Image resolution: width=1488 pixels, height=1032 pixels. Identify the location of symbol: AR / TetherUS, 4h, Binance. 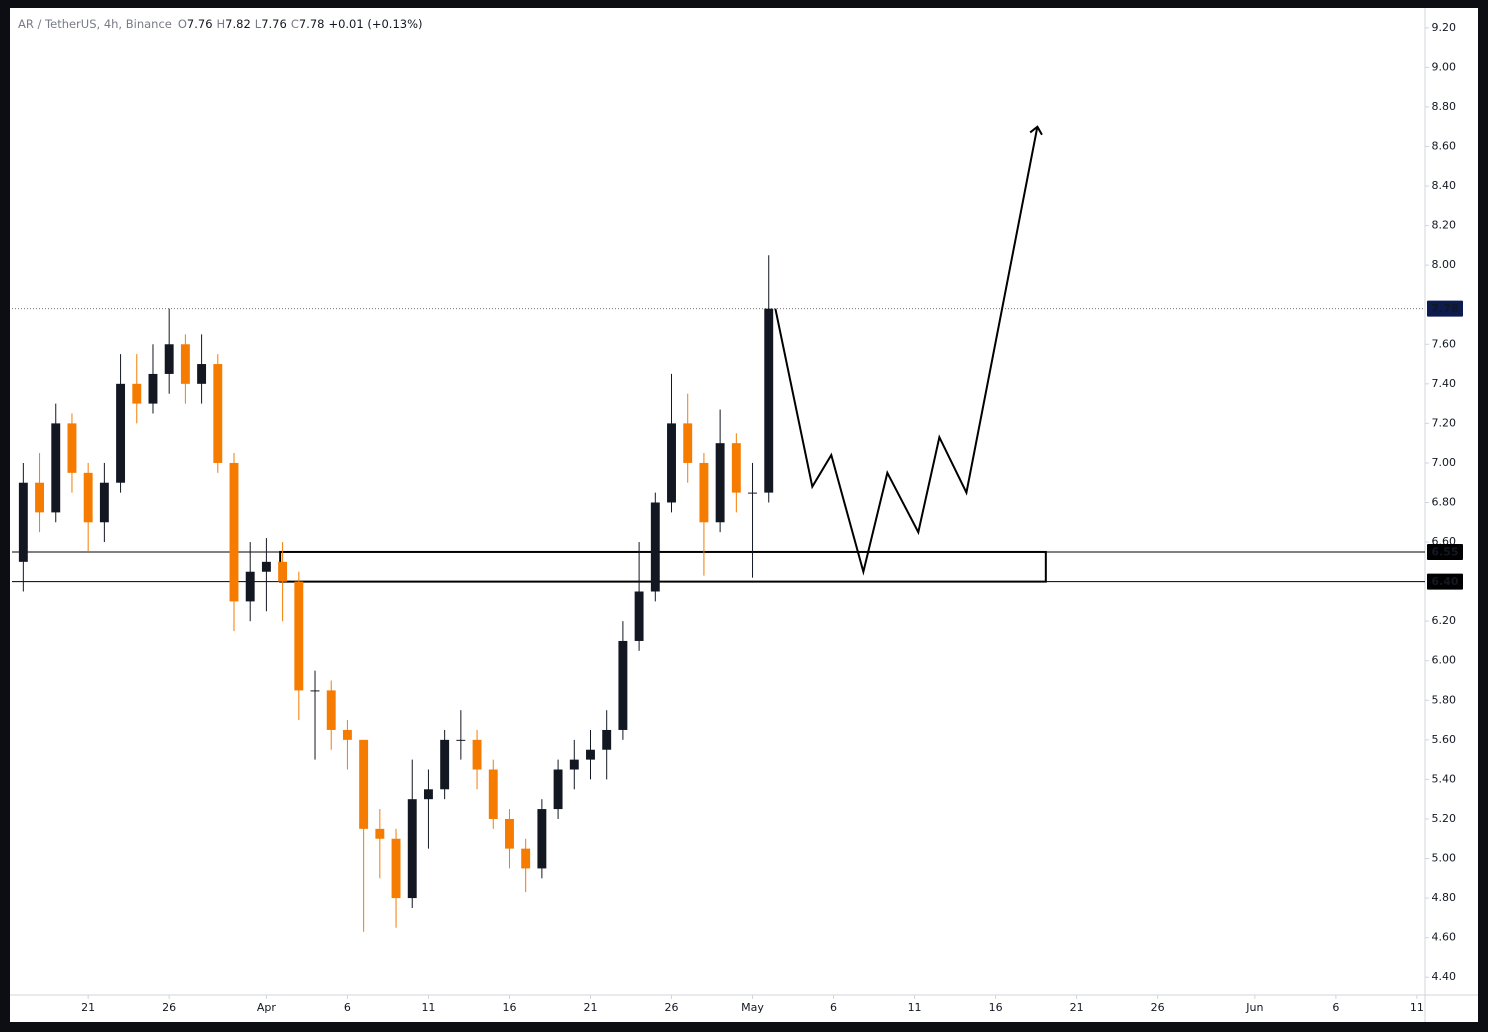
(95, 24).